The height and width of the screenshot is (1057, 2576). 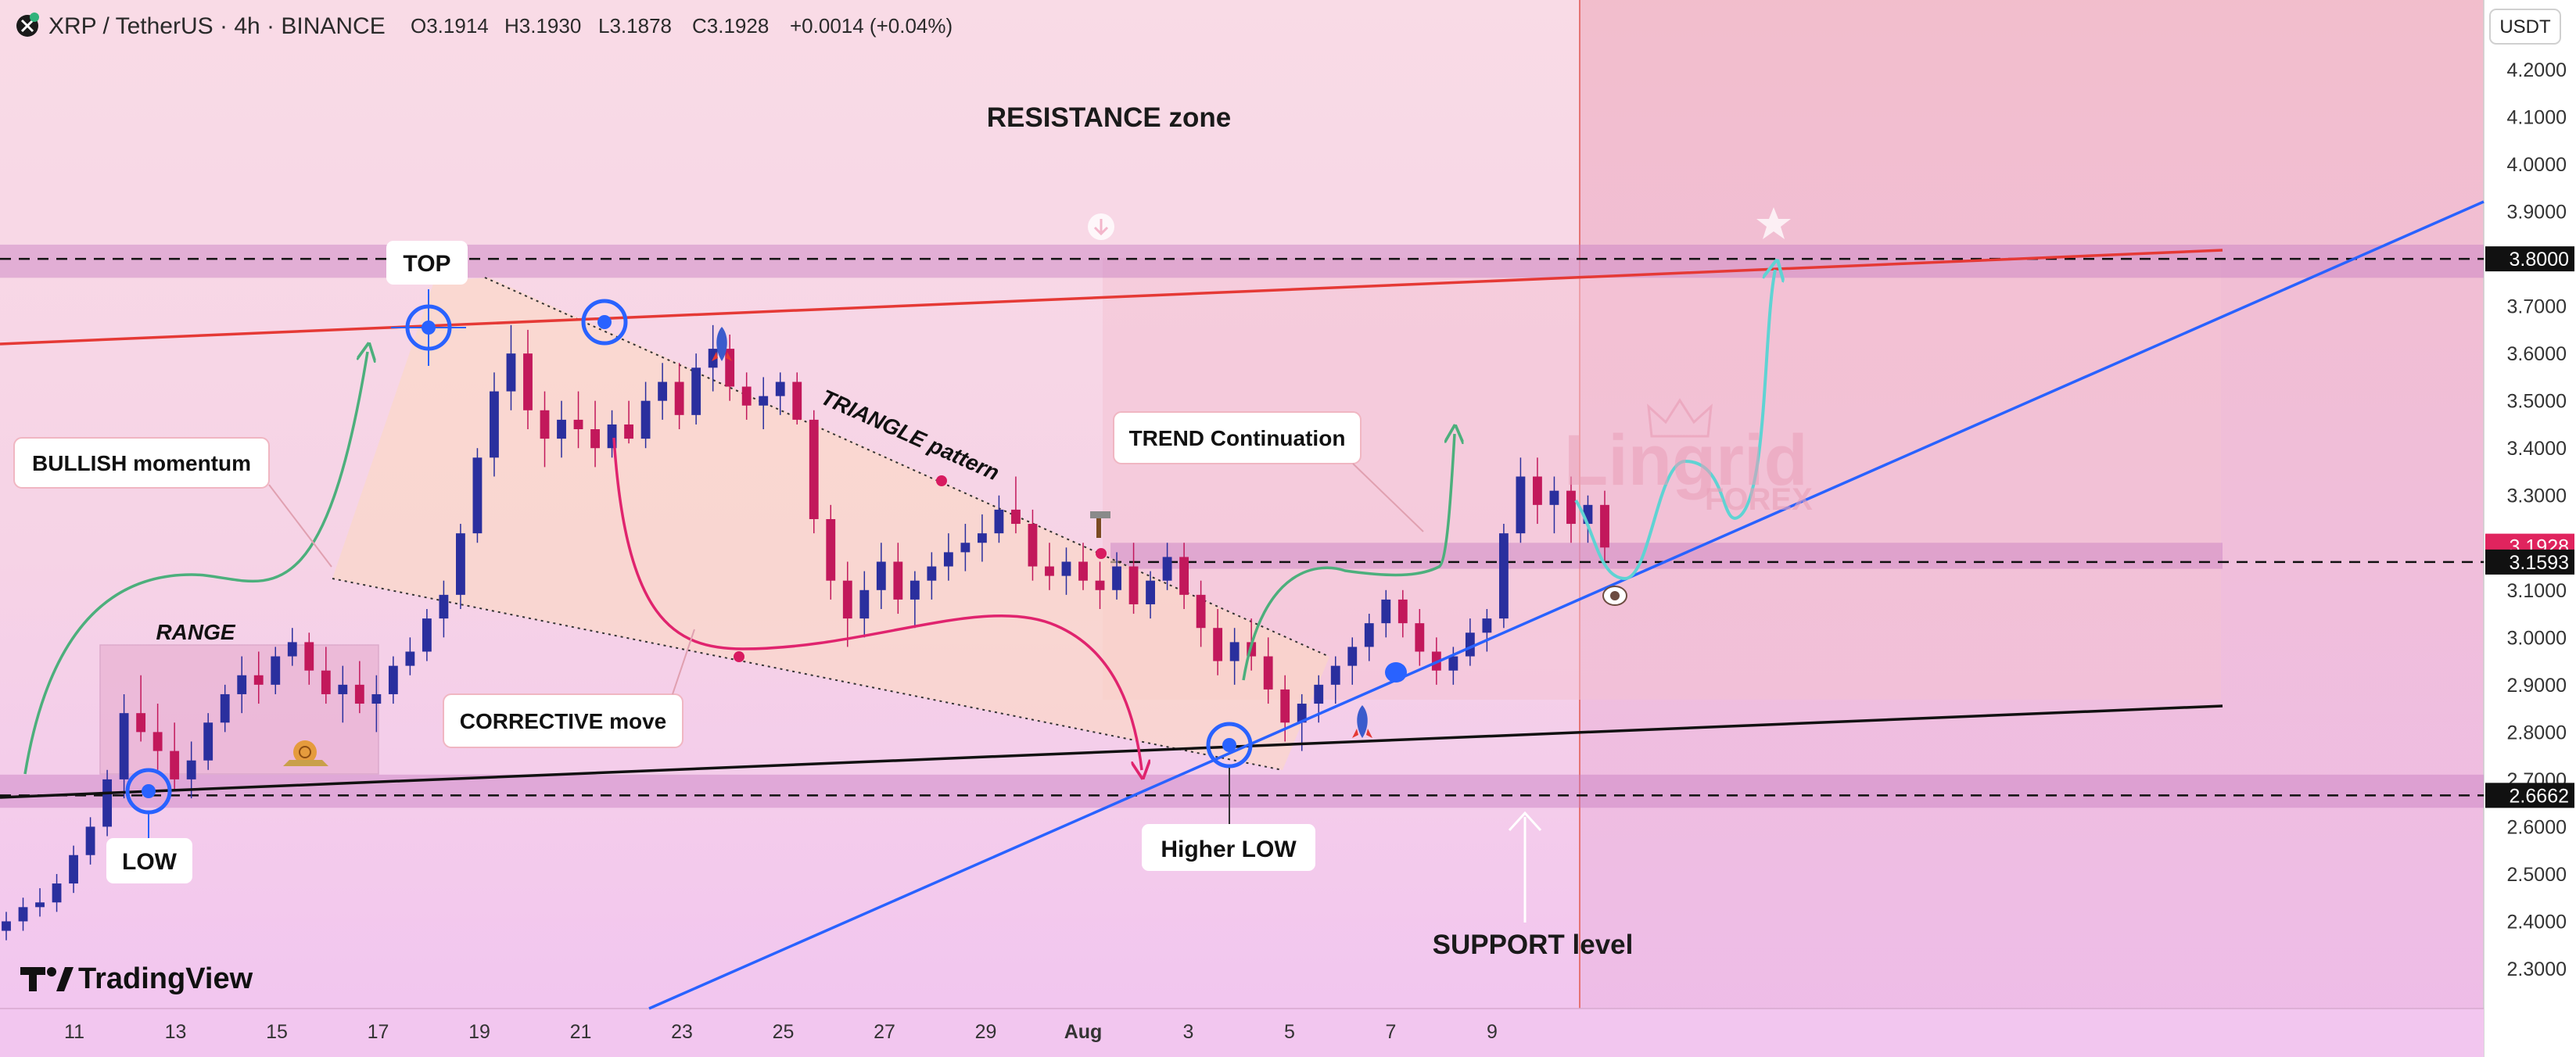 What do you see at coordinates (563, 721) in the screenshot?
I see `corrective-move-box: CORRECTIVE move` at bounding box center [563, 721].